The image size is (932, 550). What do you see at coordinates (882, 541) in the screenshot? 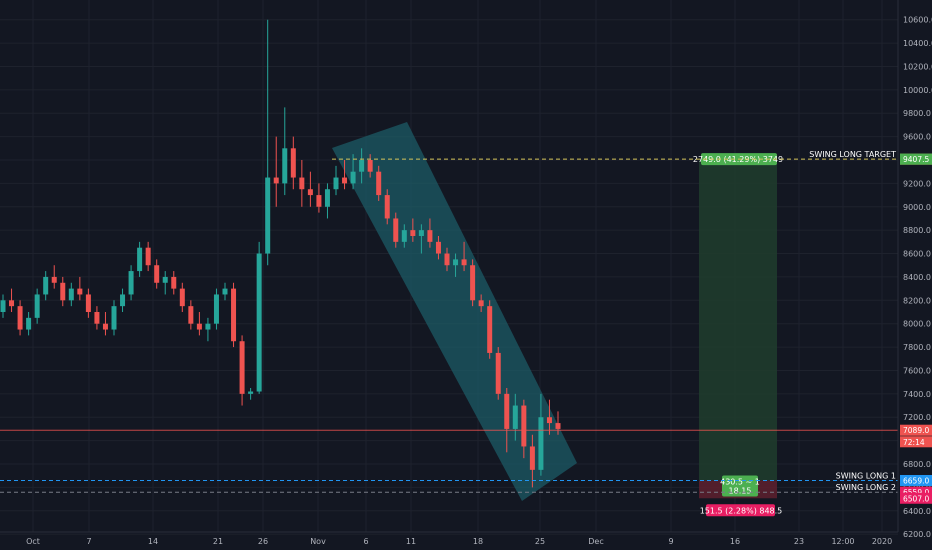
I see `x-tick-label: 2020` at bounding box center [882, 541].